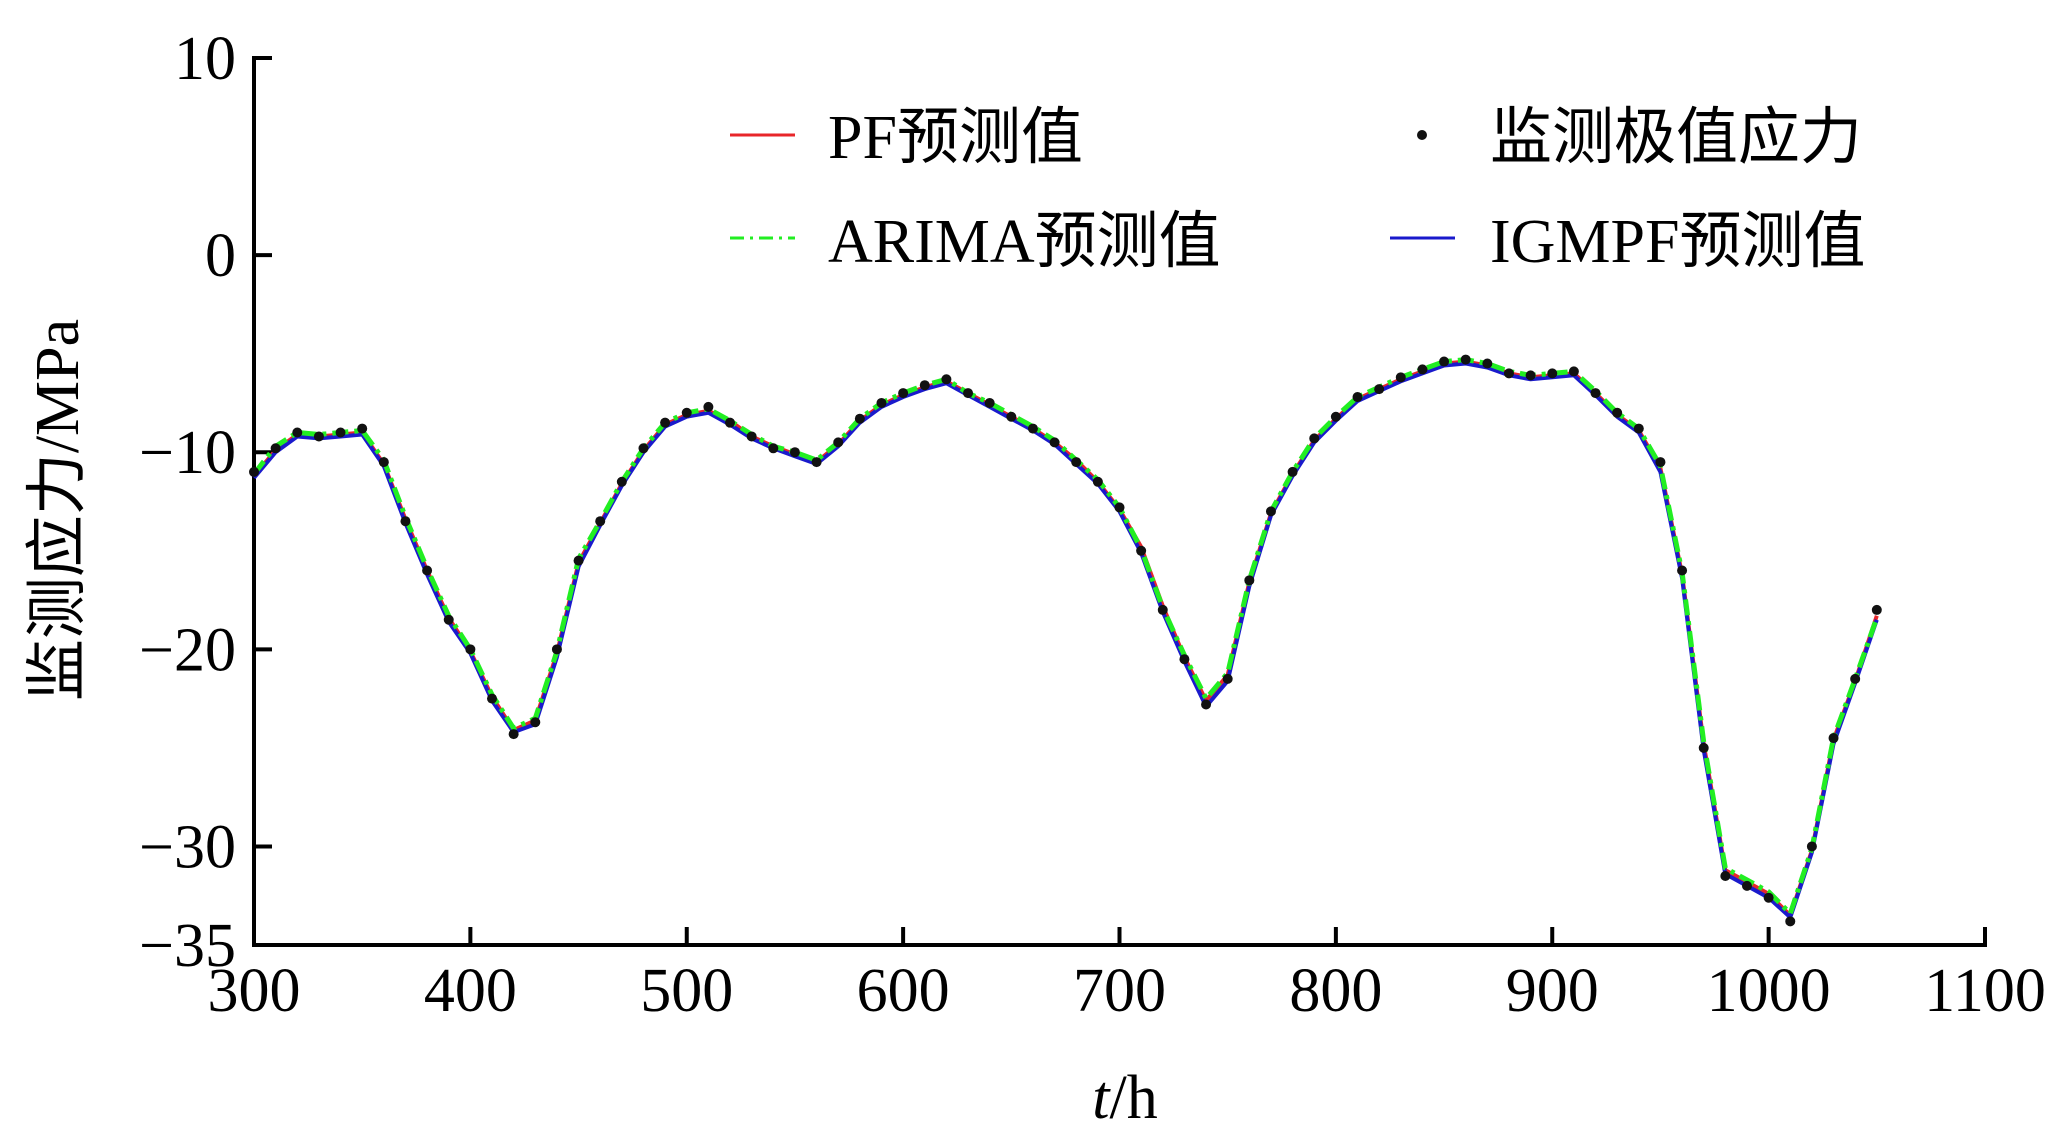  Describe the element at coordinates (1134, 1098) in the screenshot. I see `x-axis-label-unit: /h` at that location.